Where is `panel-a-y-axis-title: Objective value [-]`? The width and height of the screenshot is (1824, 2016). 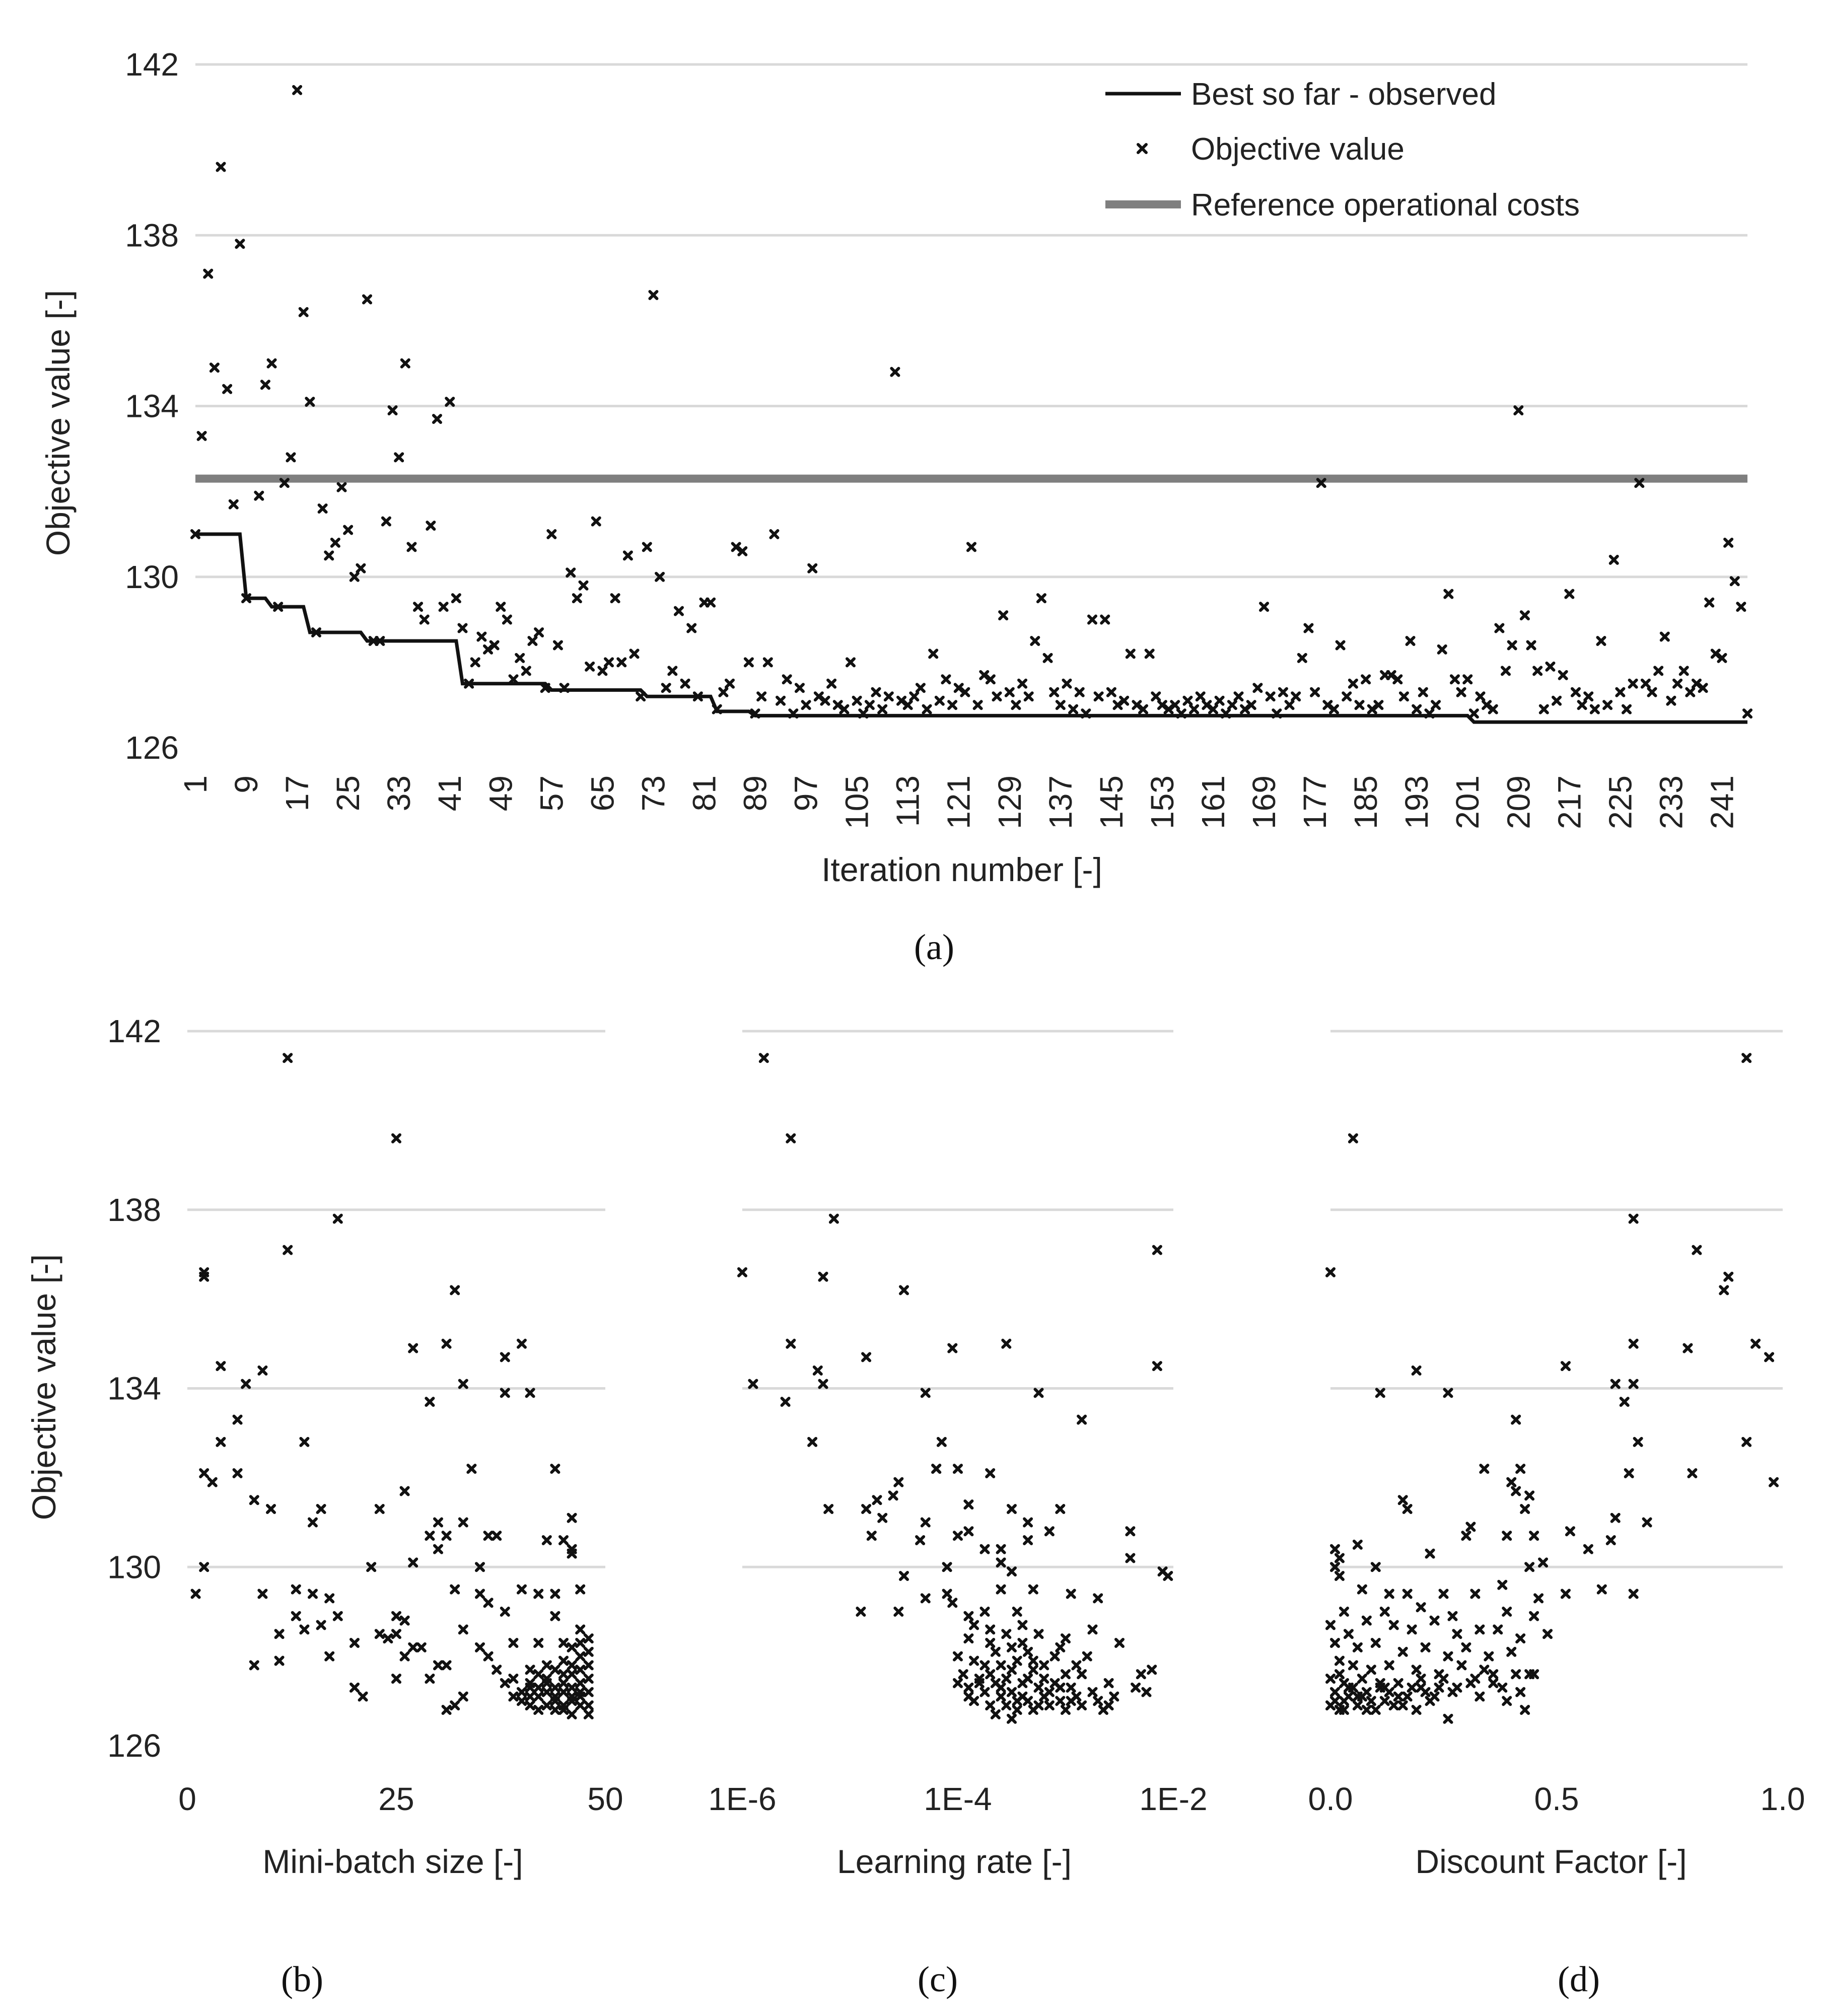
panel-a-y-axis-title: Objective value [-] is located at coordinates (58, 423).